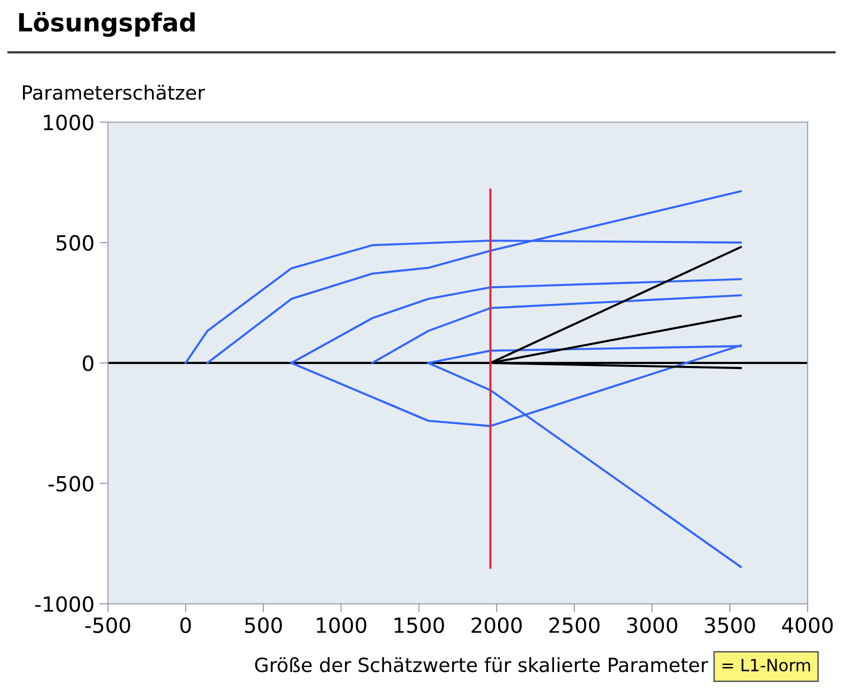 The width and height of the screenshot is (843, 698). I want to click on x-tick-label: 1000, so click(341, 625).